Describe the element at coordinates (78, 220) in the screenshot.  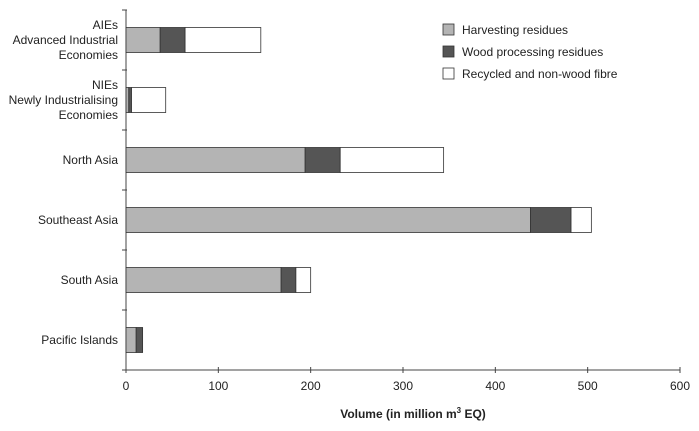
I see `category-label: Southeast Asia` at that location.